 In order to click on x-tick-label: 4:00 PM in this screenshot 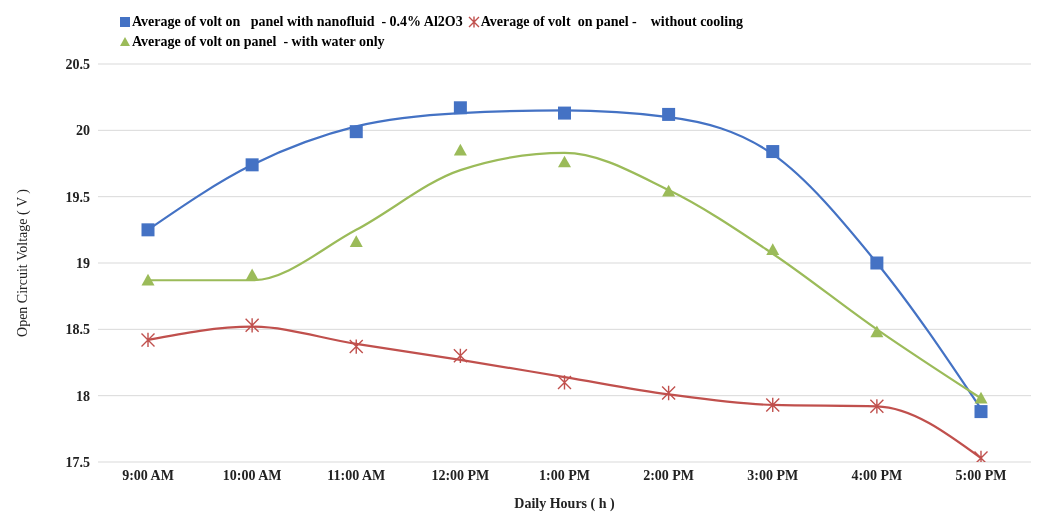, I will do `click(877, 475)`.